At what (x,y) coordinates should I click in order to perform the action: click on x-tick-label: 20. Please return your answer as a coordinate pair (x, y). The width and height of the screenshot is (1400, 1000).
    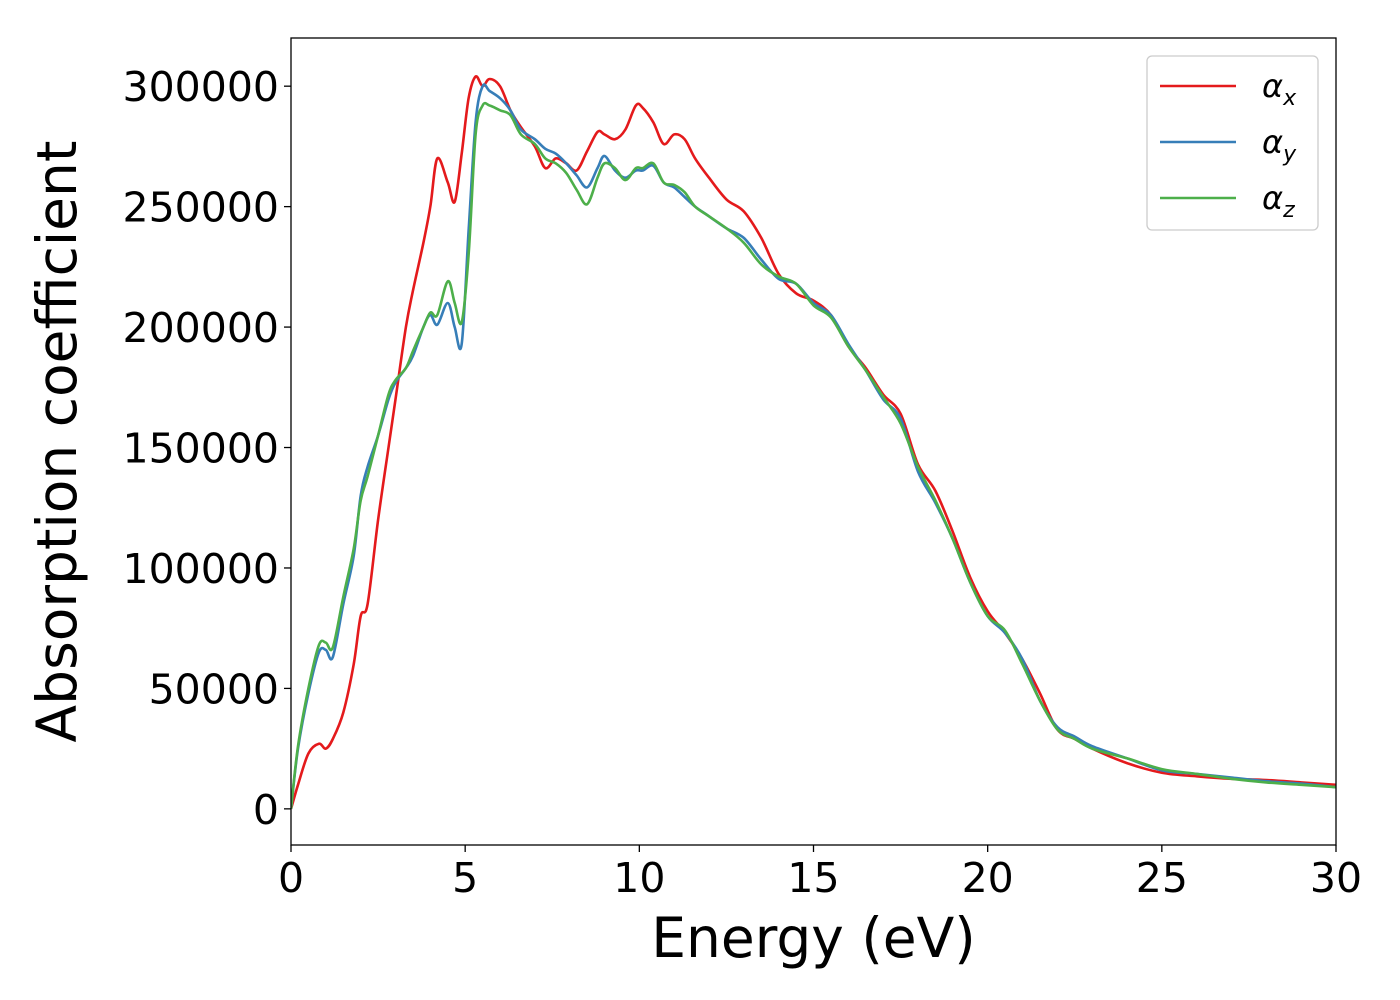
    Looking at the image, I should click on (988, 878).